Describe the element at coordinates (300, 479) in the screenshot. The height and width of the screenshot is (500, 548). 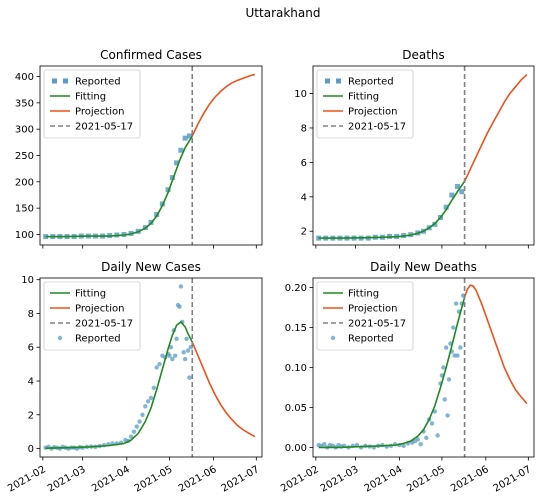
I see `x-tick-label: 2021-02` at that location.